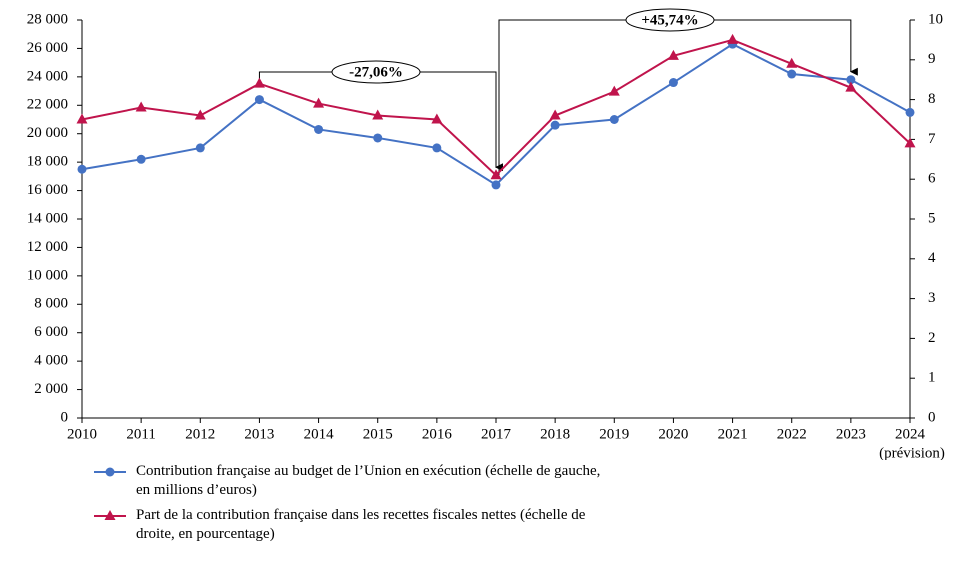 This screenshot has height=567, width=967. What do you see at coordinates (378, 434) in the screenshot?
I see `x-tick-label: 2015` at bounding box center [378, 434].